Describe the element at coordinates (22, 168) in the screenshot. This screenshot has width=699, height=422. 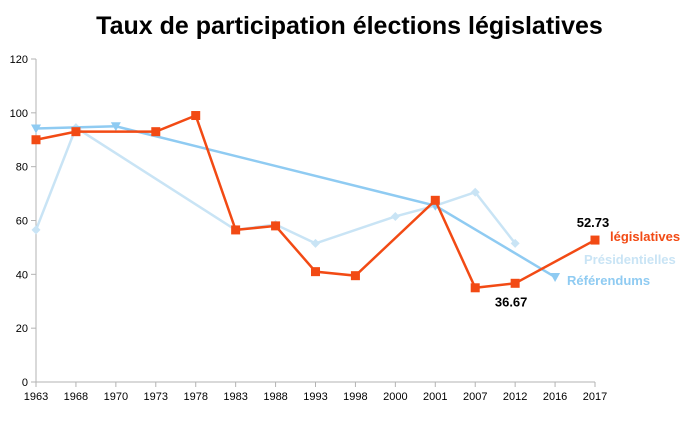
I see `y-tick-label: 80` at that location.